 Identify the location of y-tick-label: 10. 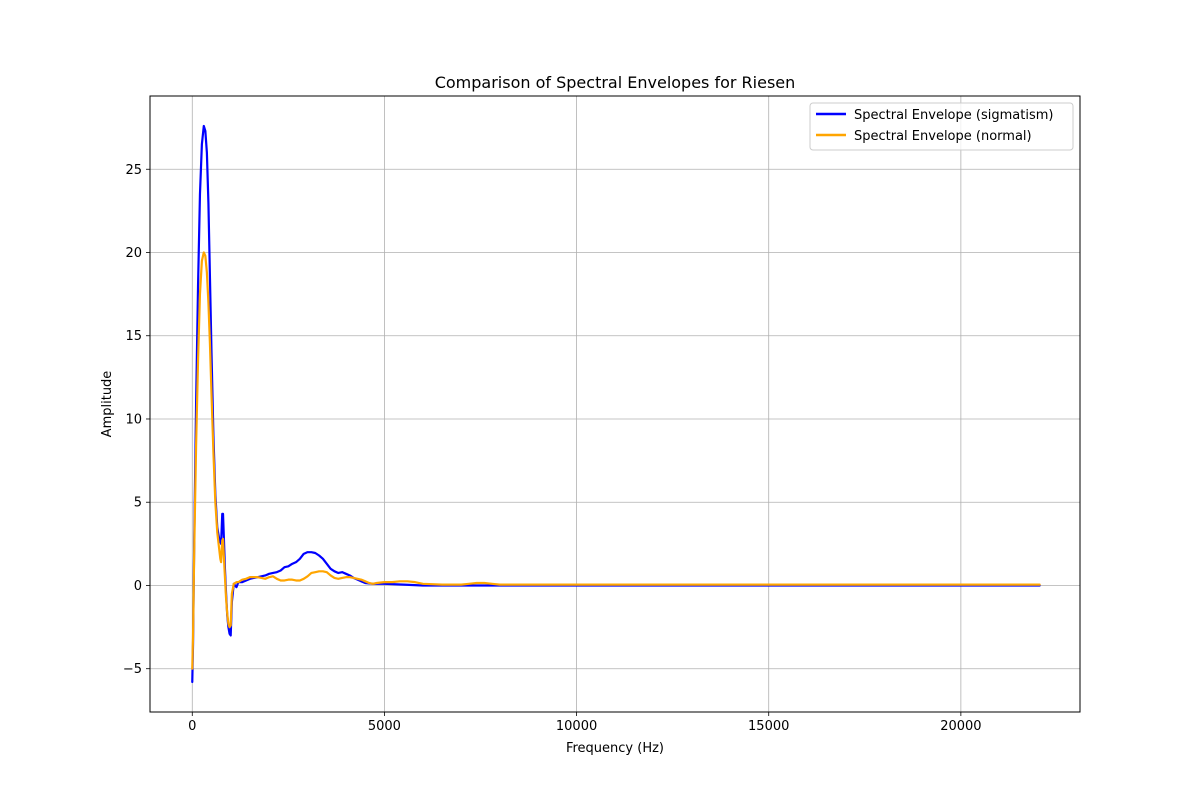
(133, 419).